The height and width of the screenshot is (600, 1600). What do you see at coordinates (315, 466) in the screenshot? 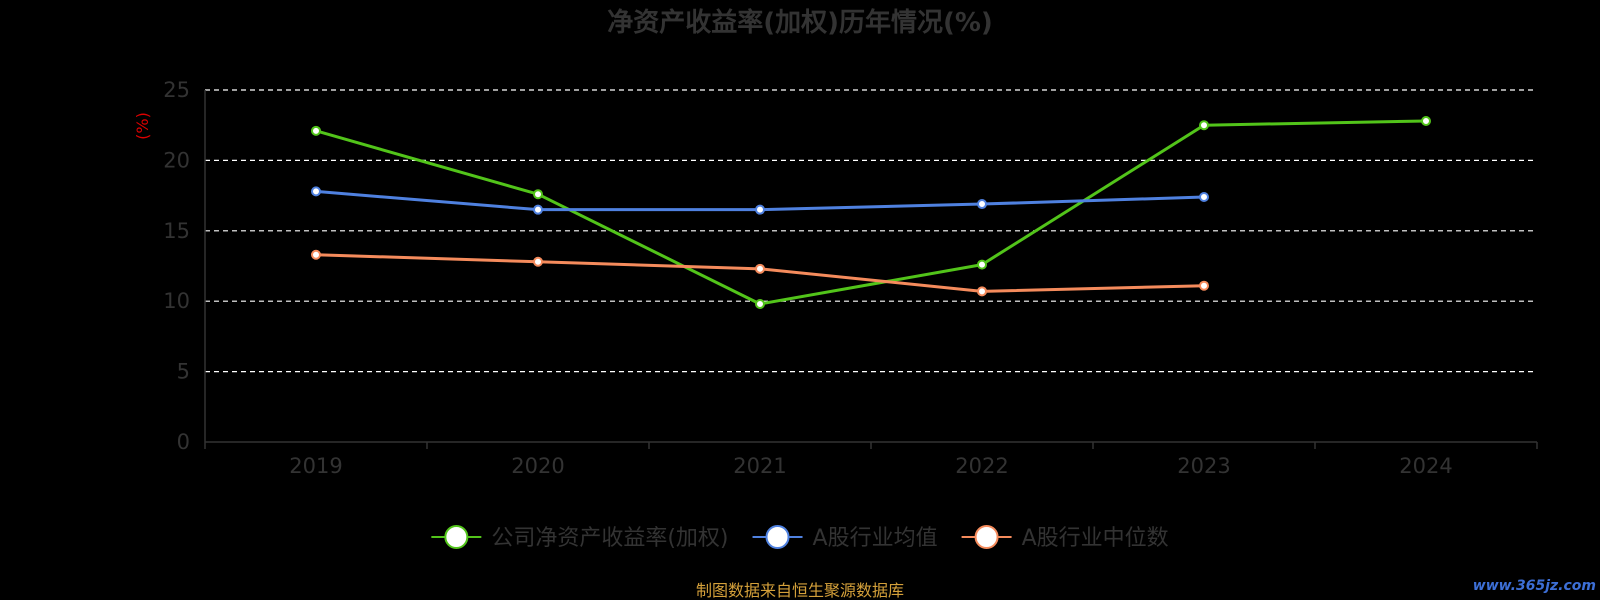
I see `x-tick-label: 2019` at bounding box center [315, 466].